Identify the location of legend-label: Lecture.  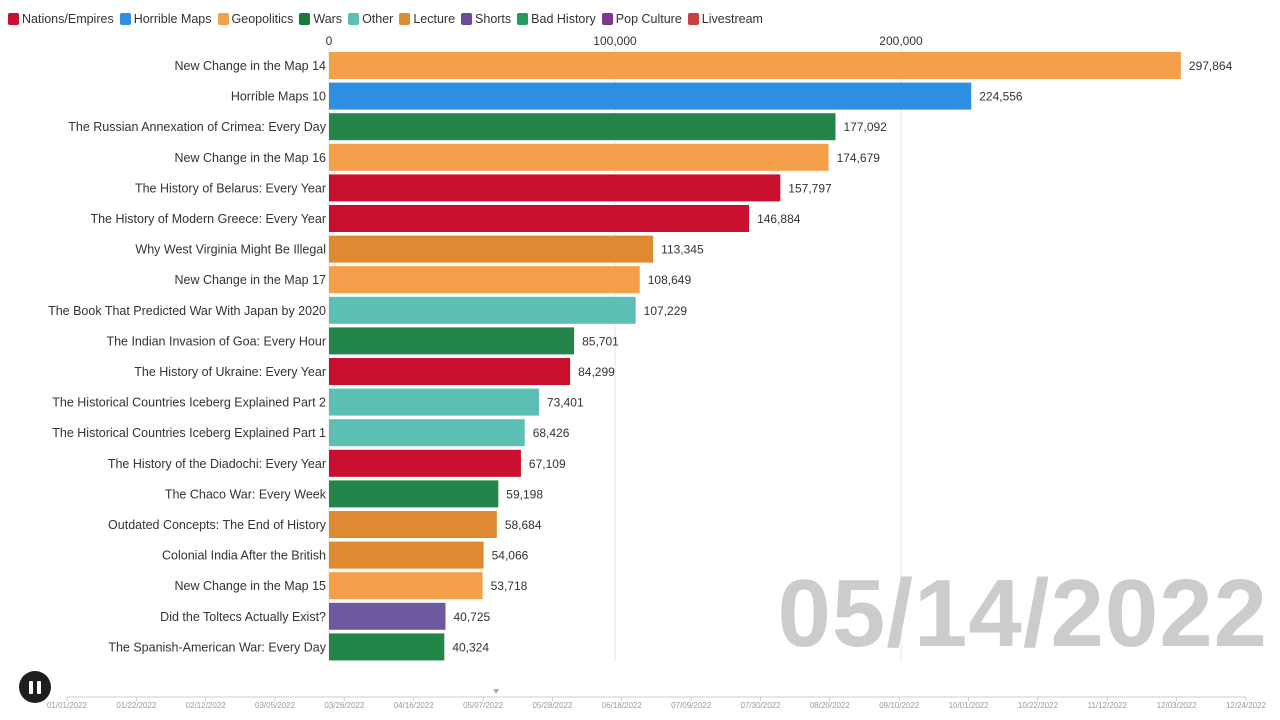
(434, 19).